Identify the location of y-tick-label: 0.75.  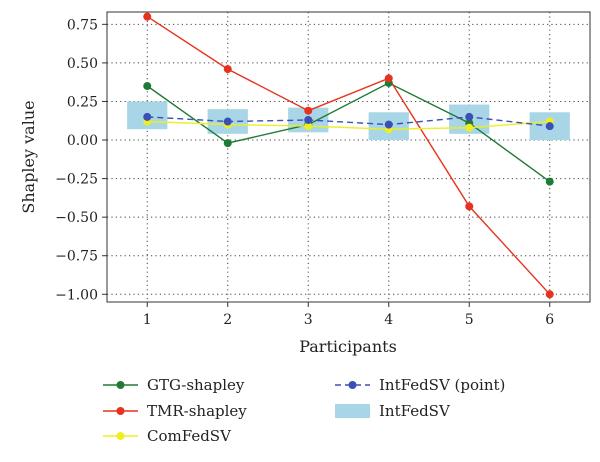
(82, 25).